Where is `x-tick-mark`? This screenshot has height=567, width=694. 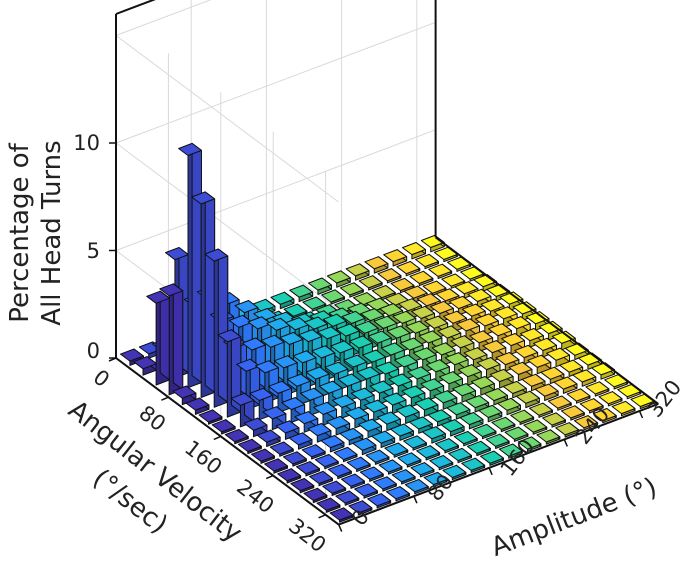
x-tick-mark is located at coordinates (340, 528).